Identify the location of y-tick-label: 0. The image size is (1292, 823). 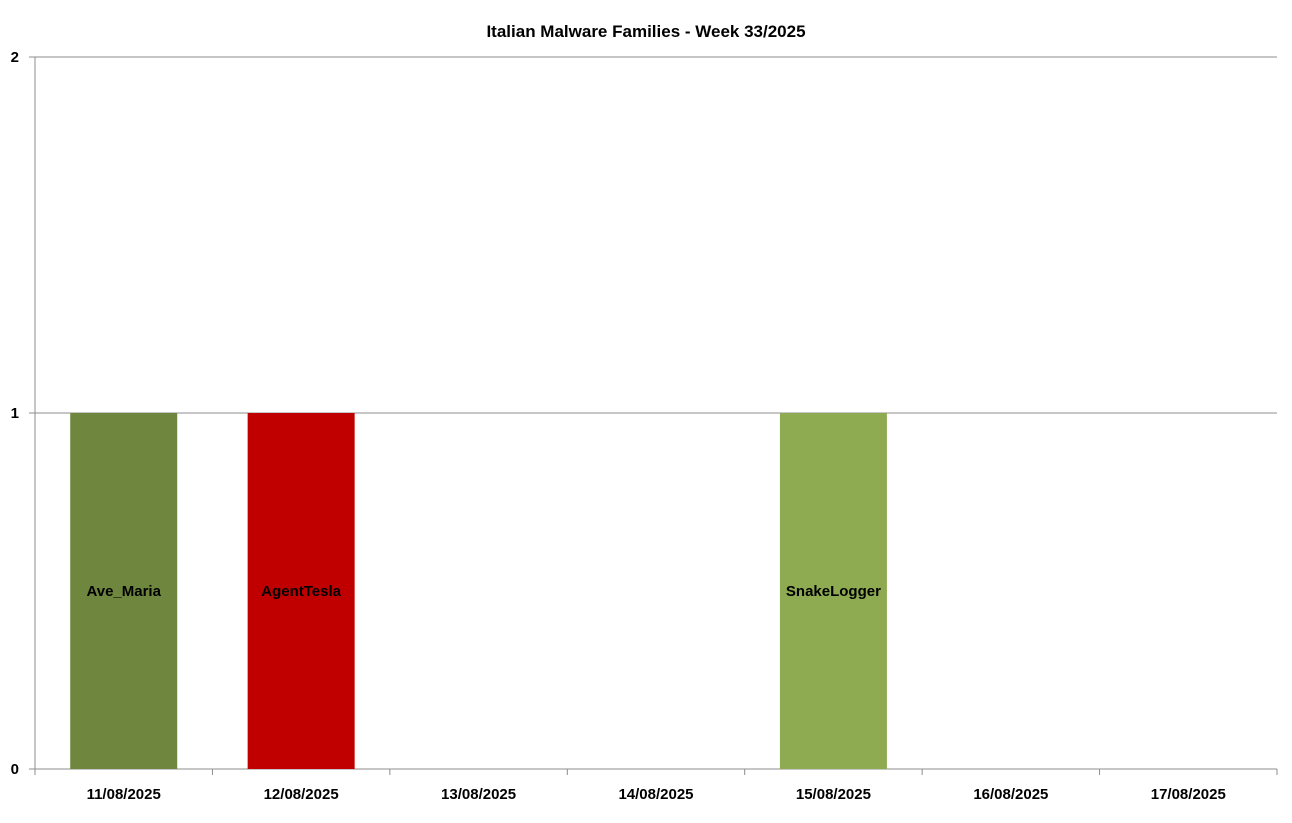
(15, 769).